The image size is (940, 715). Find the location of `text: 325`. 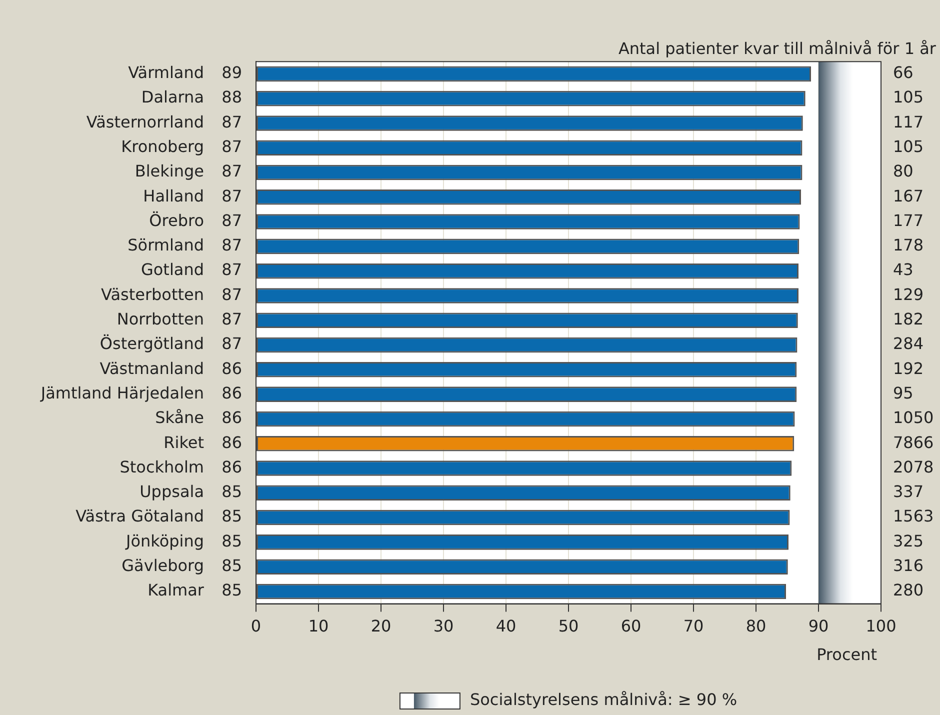

text: 325 is located at coordinates (908, 540).